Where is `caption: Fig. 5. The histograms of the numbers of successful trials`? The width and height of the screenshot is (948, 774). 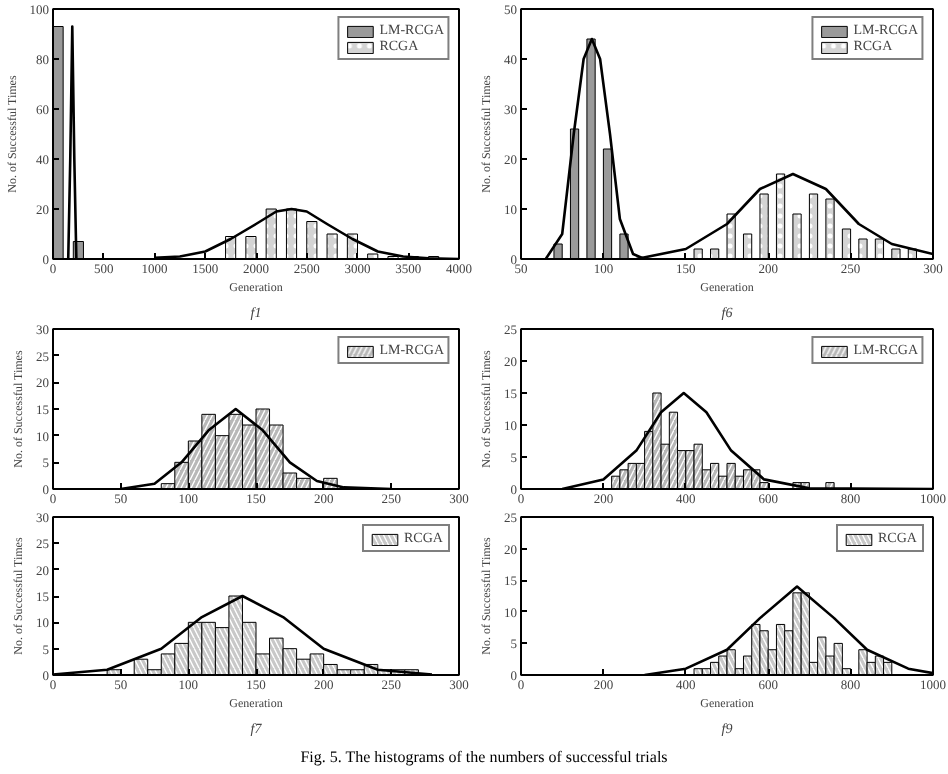 caption: Fig. 5. The histograms of the numbers of successful trials is located at coordinates (484, 757).